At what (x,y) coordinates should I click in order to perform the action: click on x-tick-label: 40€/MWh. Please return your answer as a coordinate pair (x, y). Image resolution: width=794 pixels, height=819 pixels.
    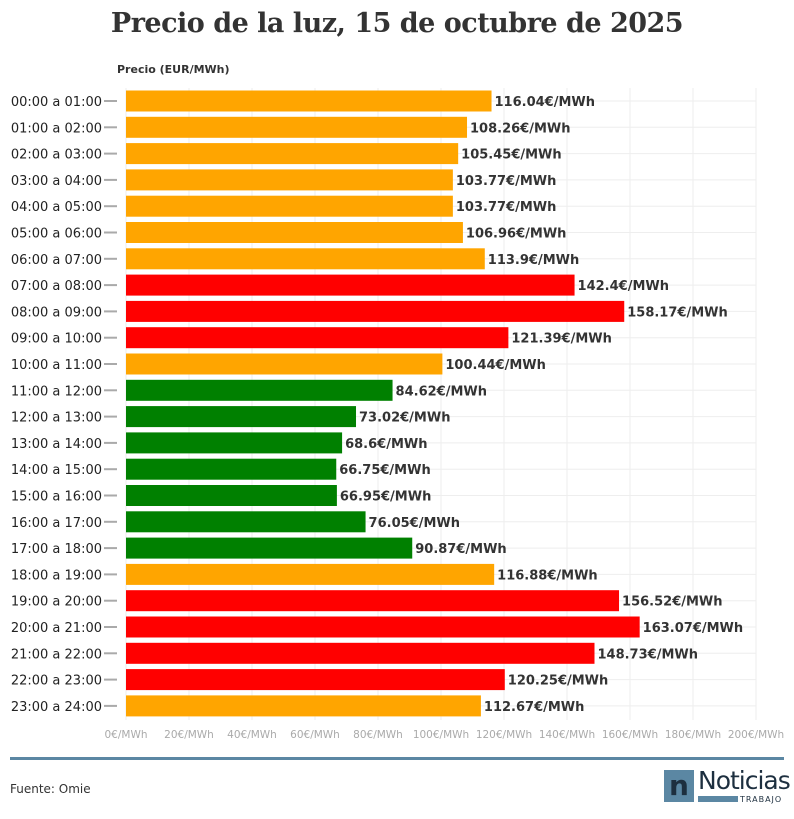
    Looking at the image, I should click on (252, 735).